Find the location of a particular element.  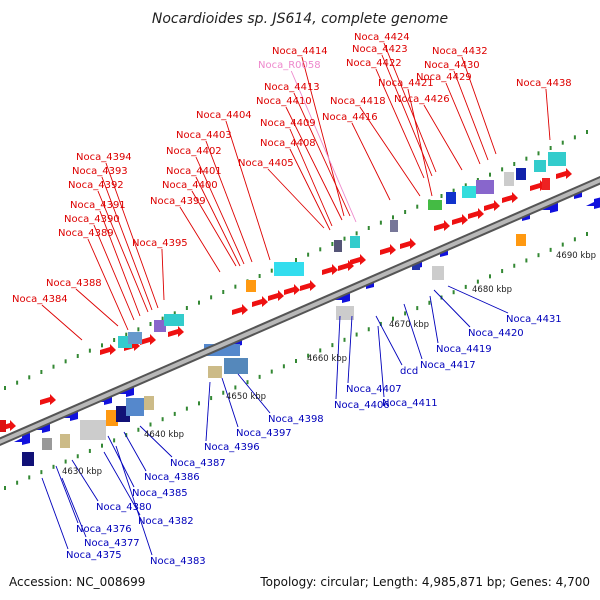

gene-label-noca-4377: Noca_4377 is located at coordinates (112, 543).